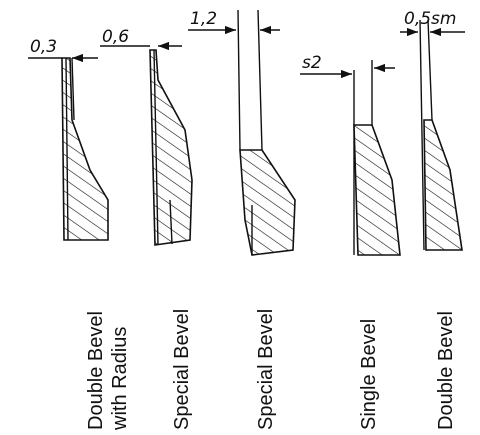 The height and width of the screenshot is (435, 480). I want to click on dimension-label: 0,6, so click(115, 37).